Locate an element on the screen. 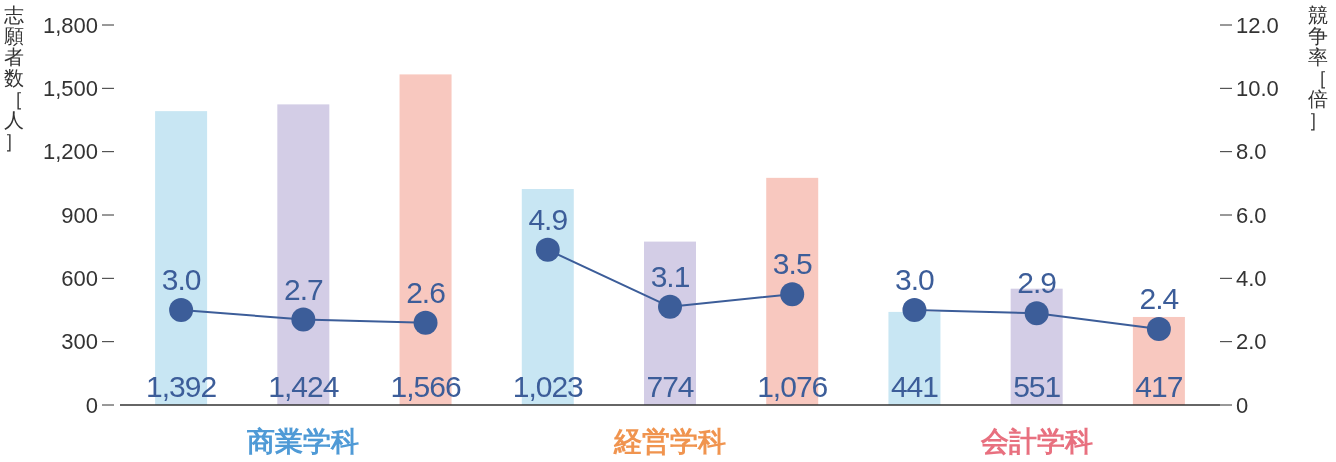  y-tick-label: 300 is located at coordinates (79, 342).